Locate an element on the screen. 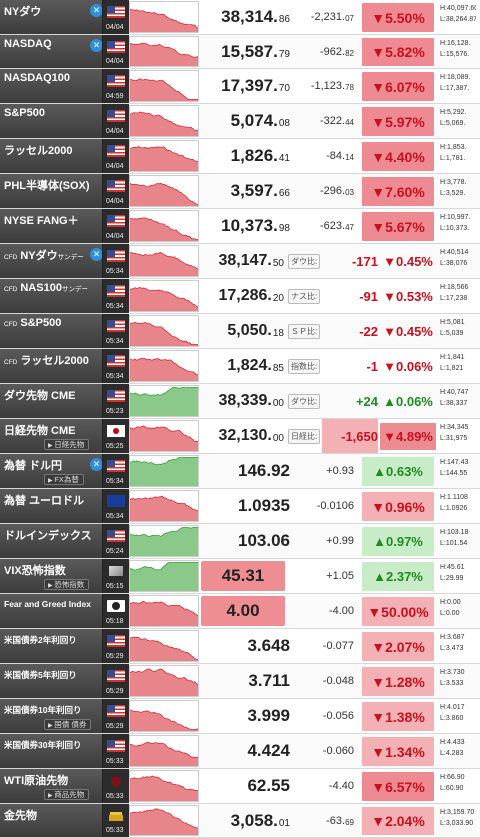 The height and width of the screenshot is (838, 480). instrument-name-cell: 日経先物 CME ▶ 日経先物 is located at coordinates (51, 436).